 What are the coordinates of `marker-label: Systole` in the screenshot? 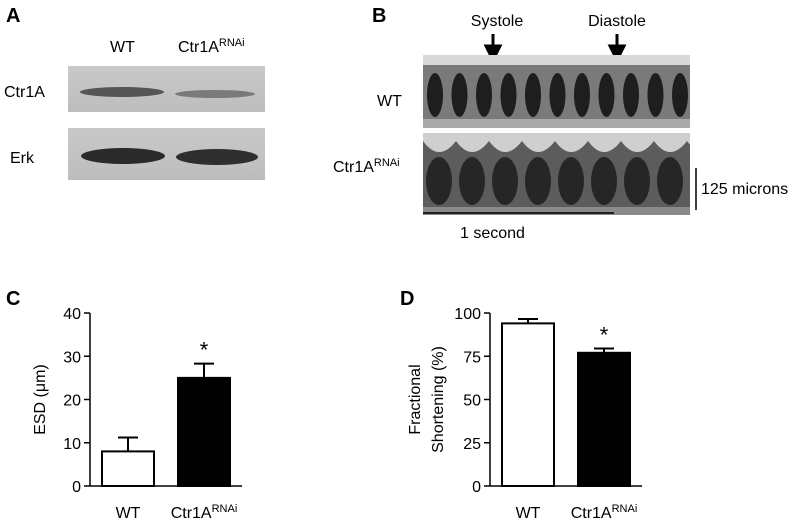 It's located at (497, 21).